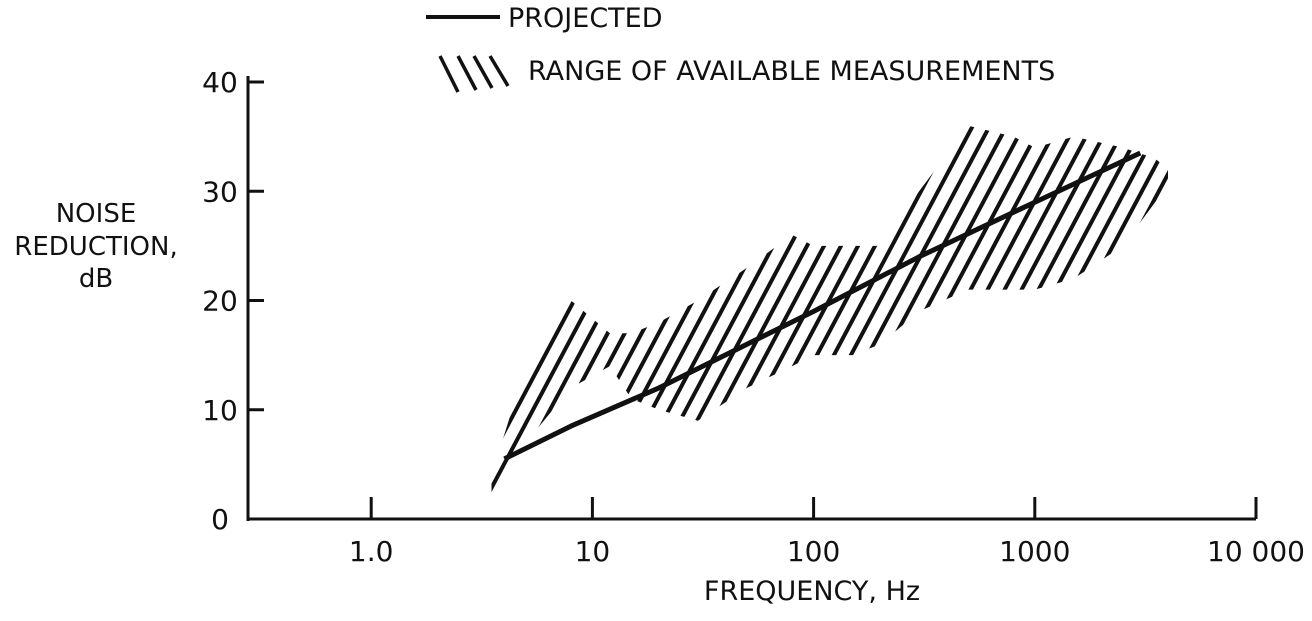 The image size is (1312, 621). Describe the element at coordinates (813, 551) in the screenshot. I see `x-tick-label: 100` at that location.